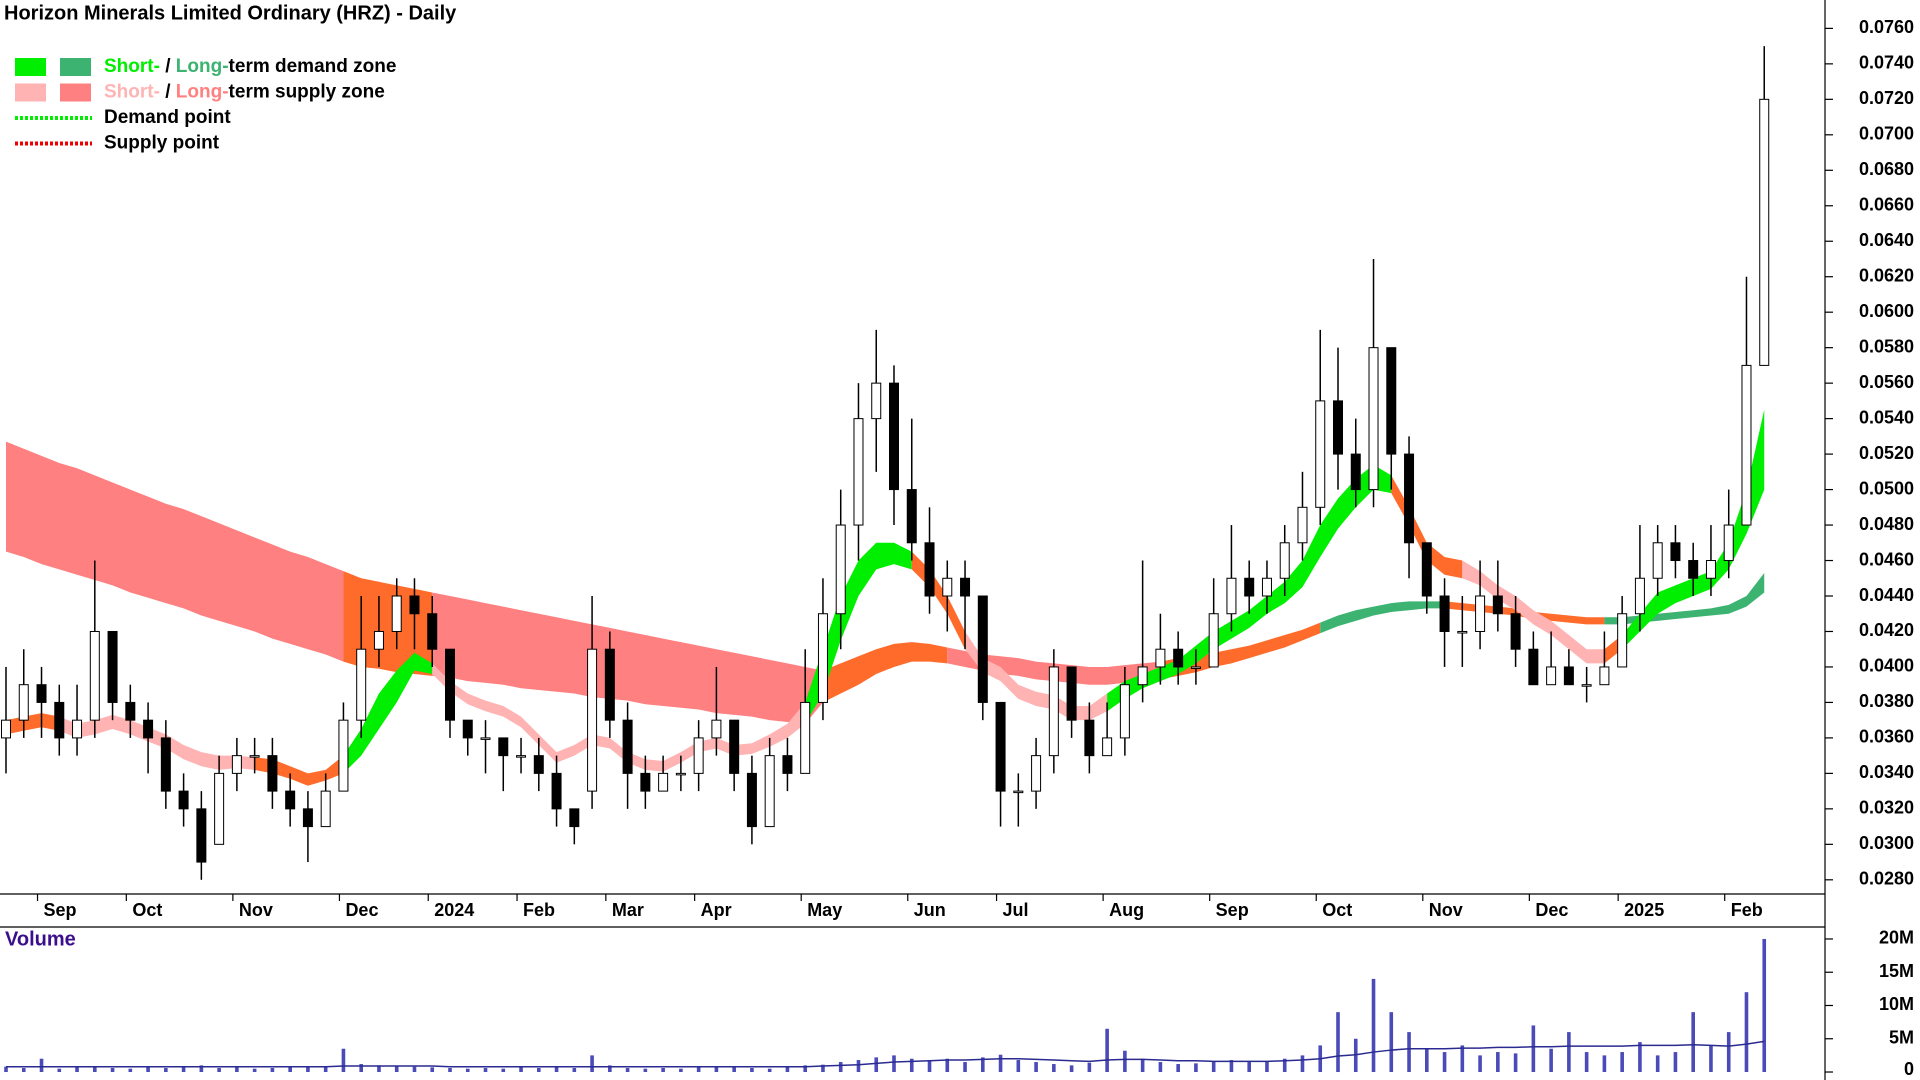 This screenshot has width=1920, height=1080. Describe the element at coordinates (162, 143) in the screenshot. I see `legend-label: Supply point` at that location.